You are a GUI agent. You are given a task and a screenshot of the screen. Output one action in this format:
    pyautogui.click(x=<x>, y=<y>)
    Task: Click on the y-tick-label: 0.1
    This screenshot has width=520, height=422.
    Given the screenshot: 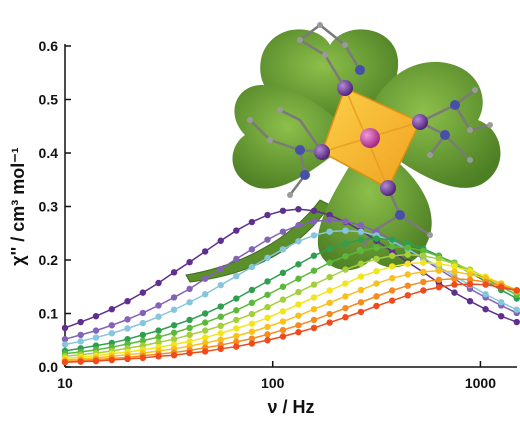 What is the action you would take?
    pyautogui.click(x=49, y=314)
    